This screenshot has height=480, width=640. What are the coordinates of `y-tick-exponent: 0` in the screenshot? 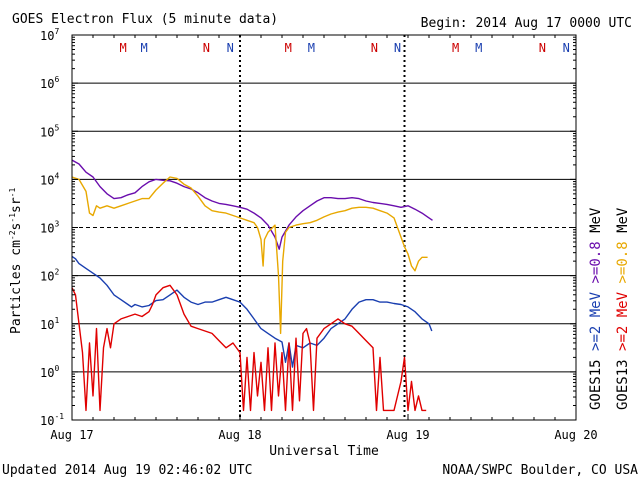 It's located at (56, 368).